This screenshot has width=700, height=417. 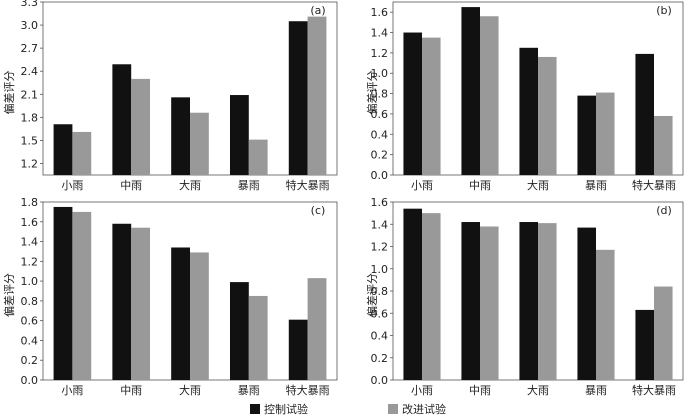 I want to click on panel-label: (a), so click(x=317, y=10).